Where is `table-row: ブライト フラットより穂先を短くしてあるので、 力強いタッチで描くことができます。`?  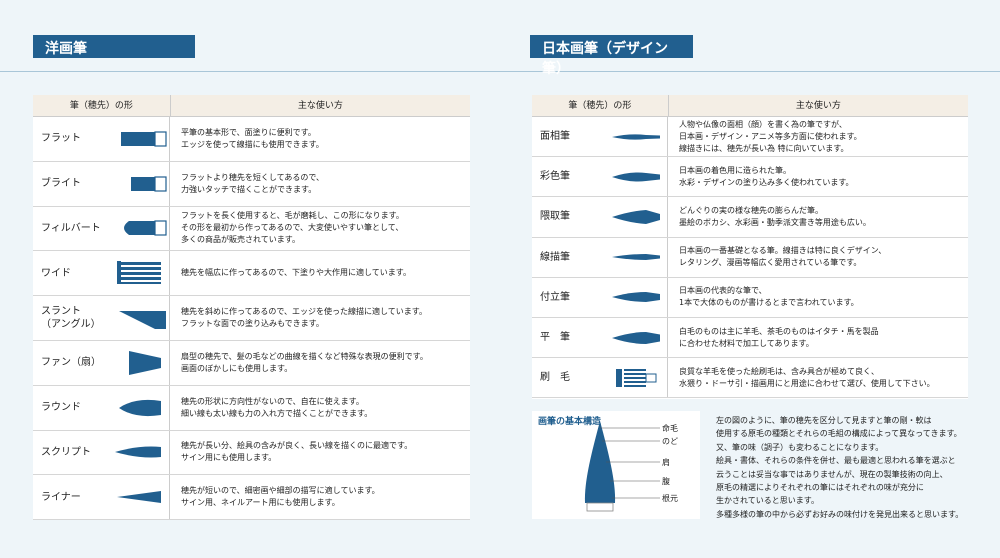
table-row: ブライト フラットより穂先を短くしてあるので、 力強いタッチで描くことができます。 is located at coordinates (251, 184).